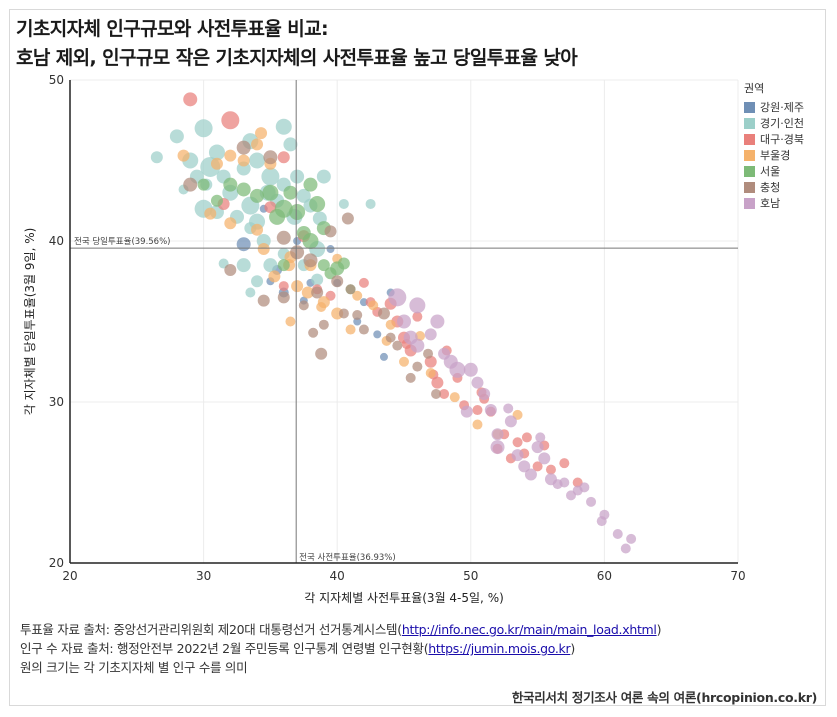 The height and width of the screenshot is (717, 837). Describe the element at coordinates (122, 241) in the screenshot. I see `reference-label-election-day: 전국 당일투표율(39.56%)` at that location.